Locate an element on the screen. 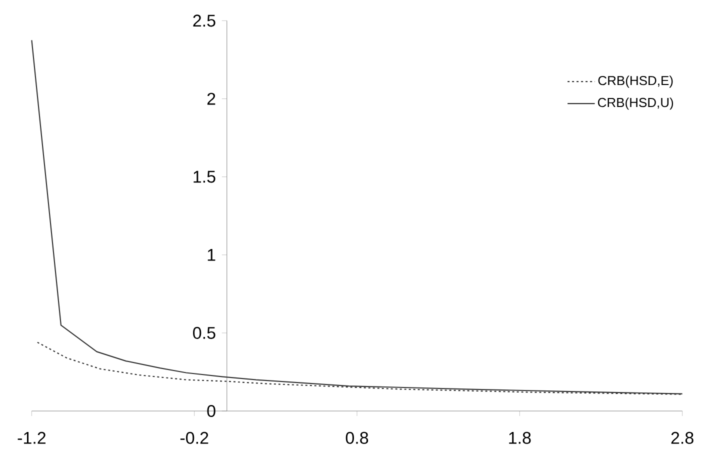 This screenshot has width=703, height=464. y-tick-label: 1.5 is located at coordinates (205, 176).